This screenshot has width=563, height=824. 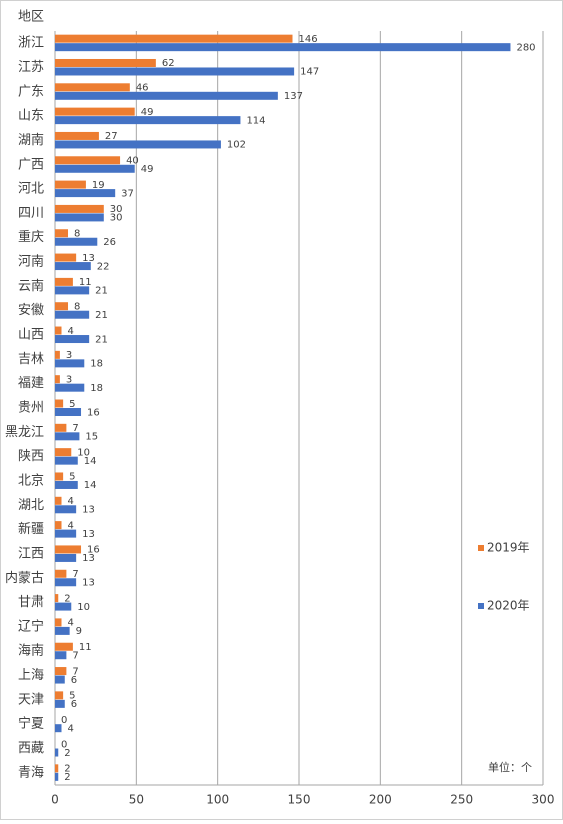 What do you see at coordinates (31, 262) in the screenshot?
I see `y-tick-label: 河南` at bounding box center [31, 262].